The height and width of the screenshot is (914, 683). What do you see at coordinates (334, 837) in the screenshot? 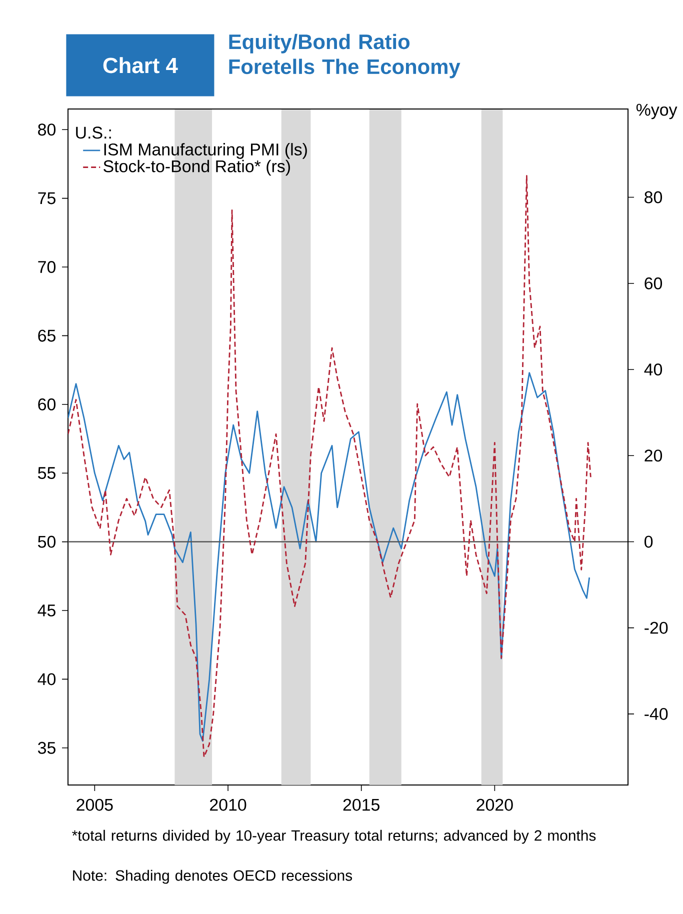
I see `text: *total returns divided by 10-year Treasury total returns; advanced by 2 months` at bounding box center [334, 837].